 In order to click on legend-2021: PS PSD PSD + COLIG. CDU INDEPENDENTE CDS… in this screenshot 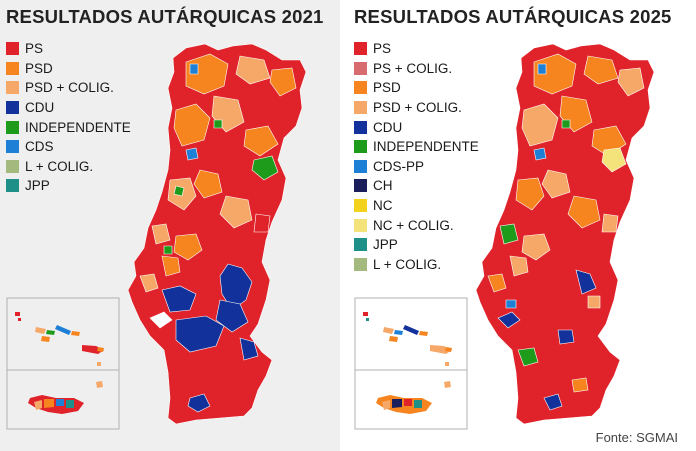, I will do `click(68, 117)`.